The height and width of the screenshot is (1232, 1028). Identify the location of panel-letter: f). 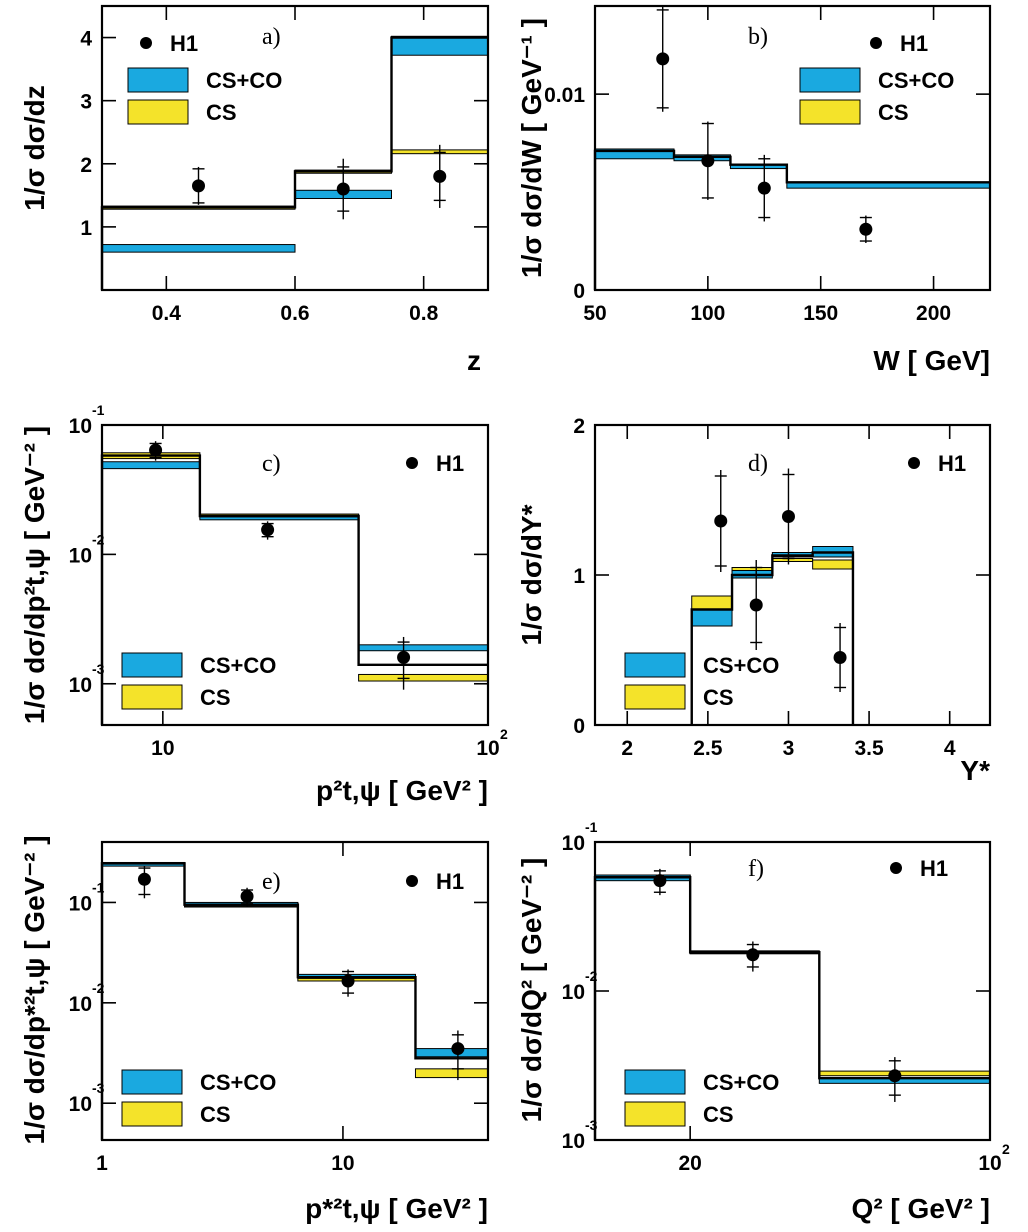
(756, 869).